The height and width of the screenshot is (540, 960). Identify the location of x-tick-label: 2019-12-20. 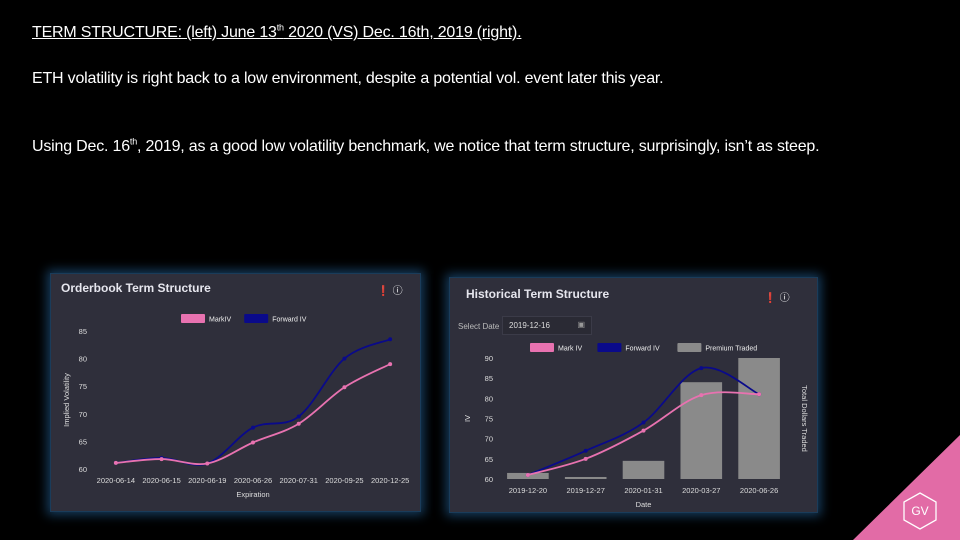
(528, 490).